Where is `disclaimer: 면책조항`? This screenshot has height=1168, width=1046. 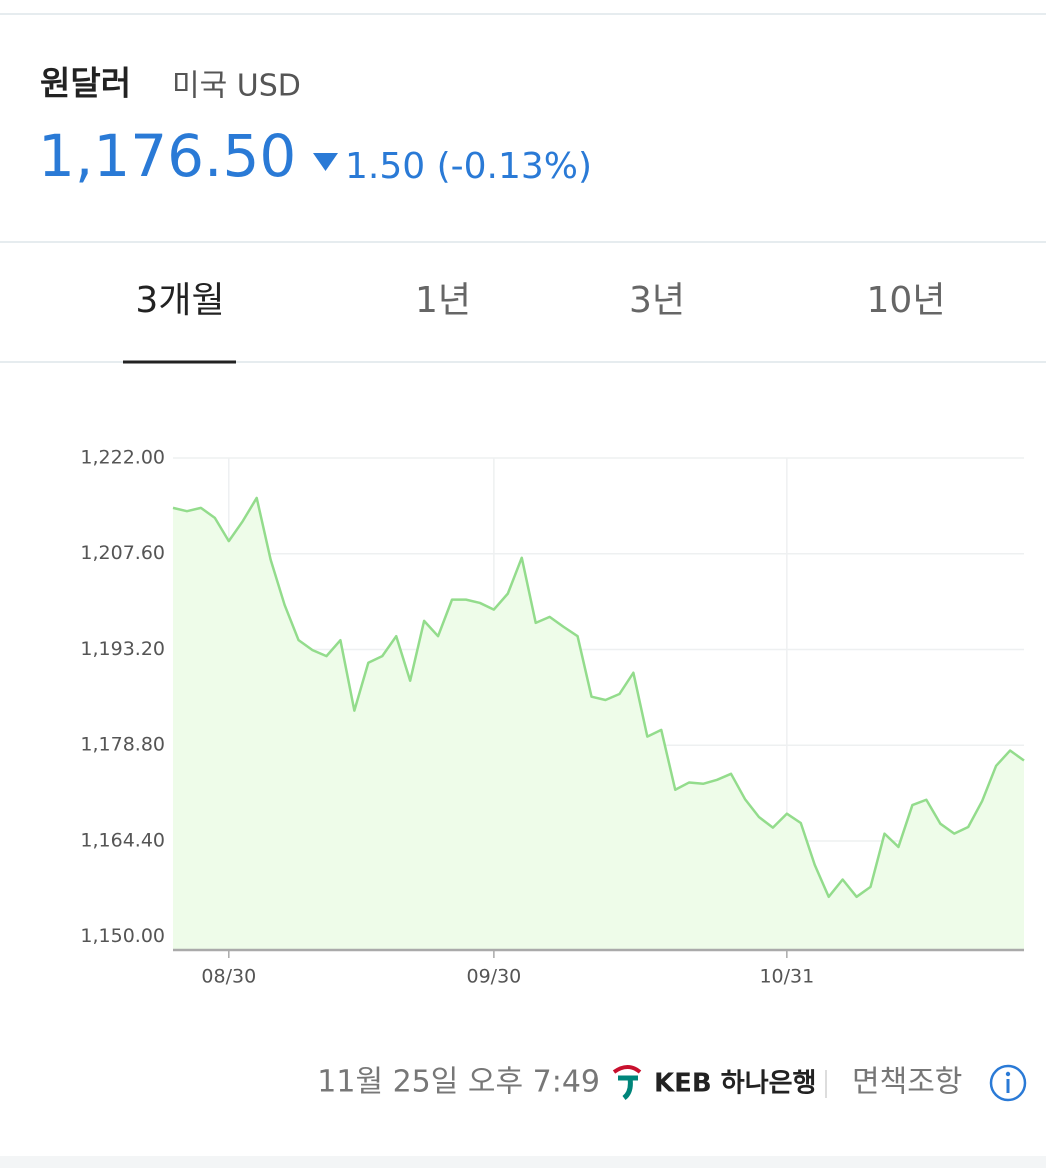 disclaimer: 면책조항 is located at coordinates (907, 1082).